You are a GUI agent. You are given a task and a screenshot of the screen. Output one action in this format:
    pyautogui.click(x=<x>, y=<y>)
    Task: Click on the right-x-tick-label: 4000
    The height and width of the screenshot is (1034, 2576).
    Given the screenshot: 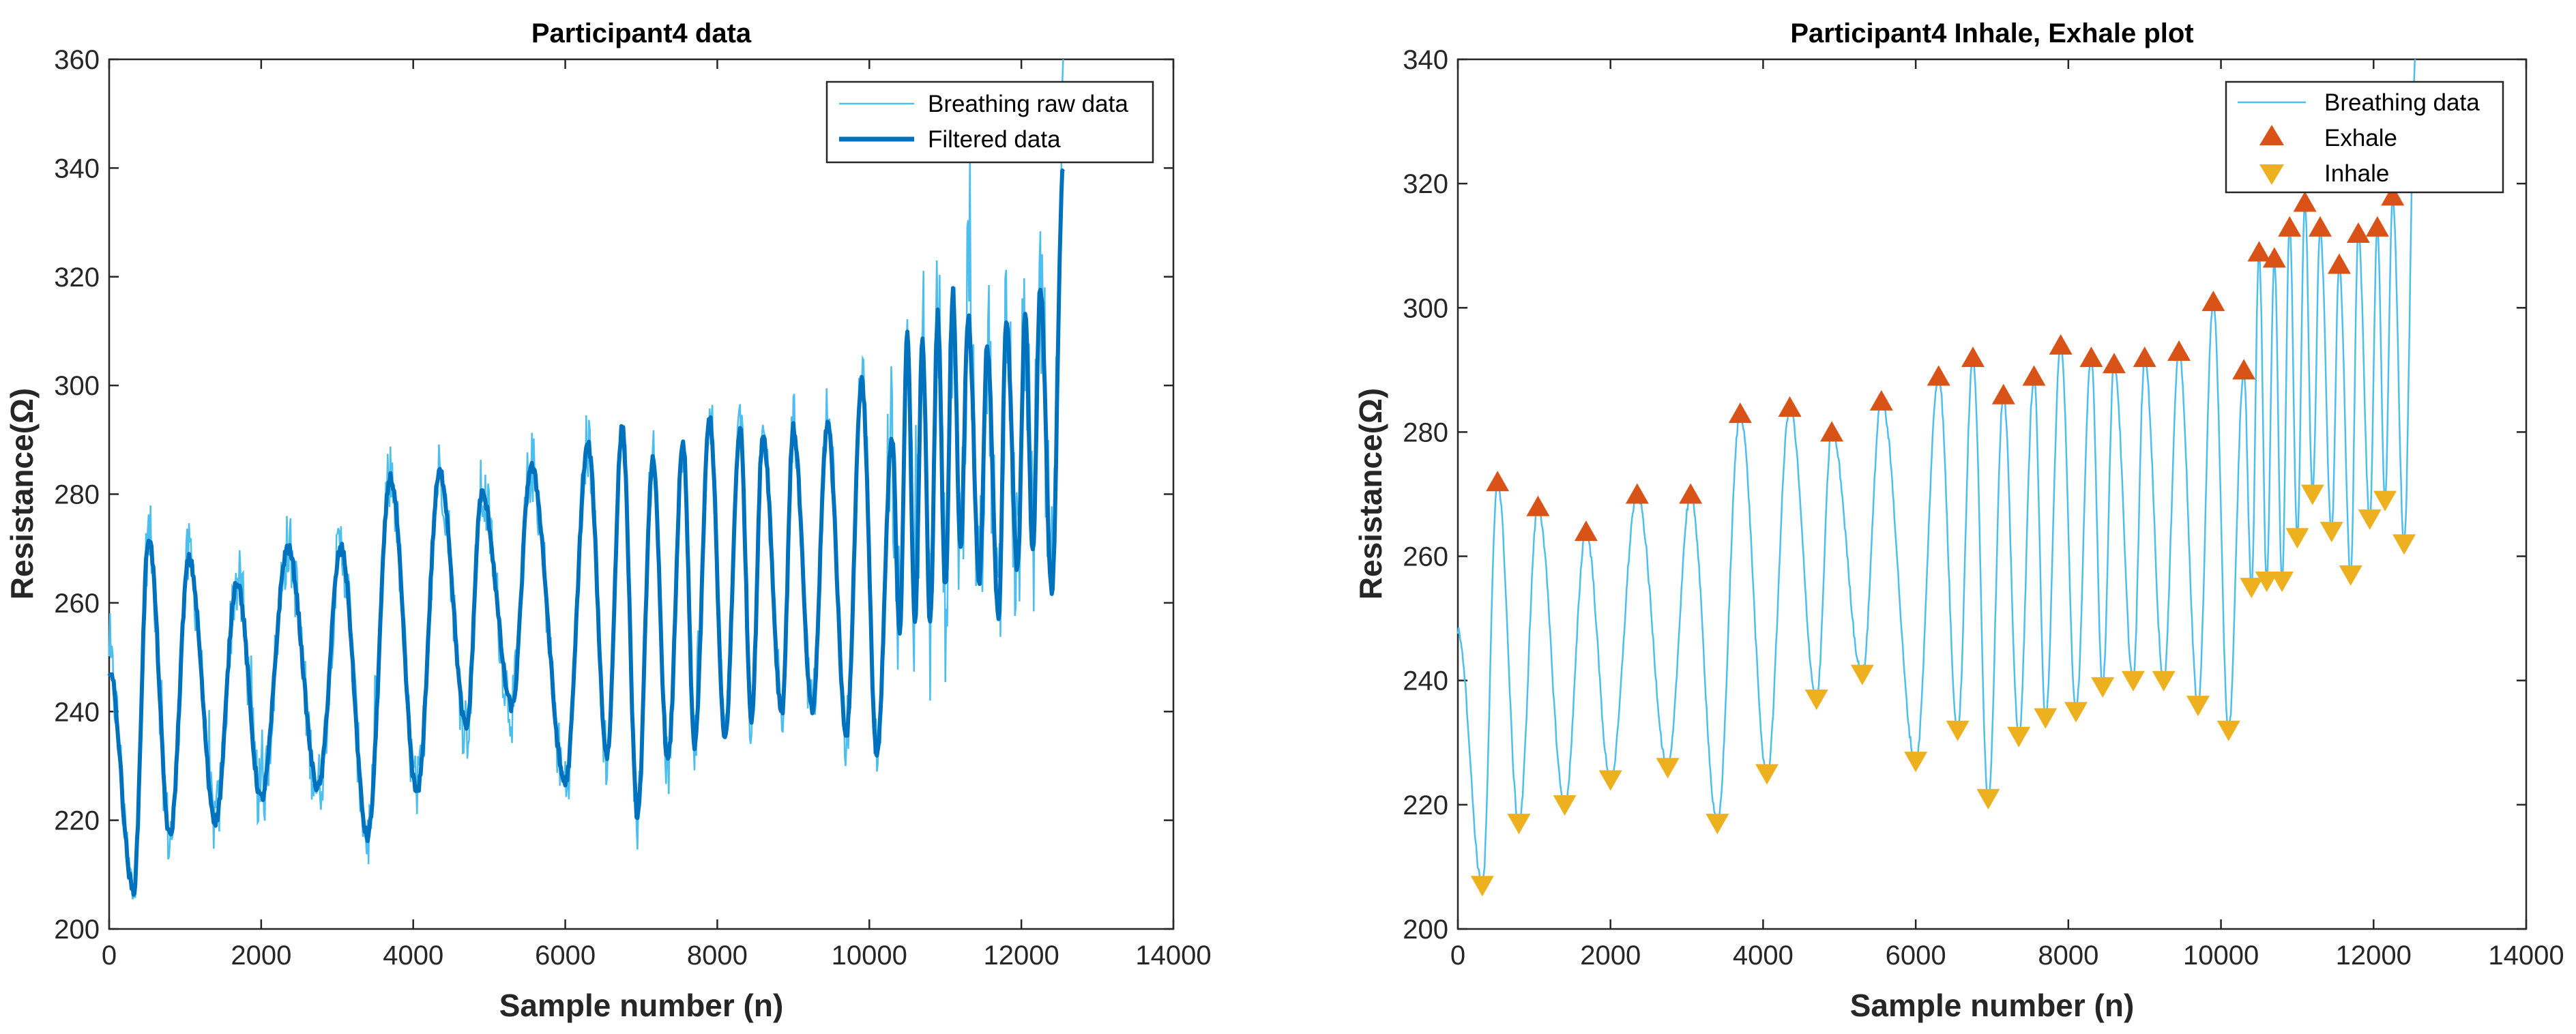 What is the action you would take?
    pyautogui.click(x=1763, y=956)
    